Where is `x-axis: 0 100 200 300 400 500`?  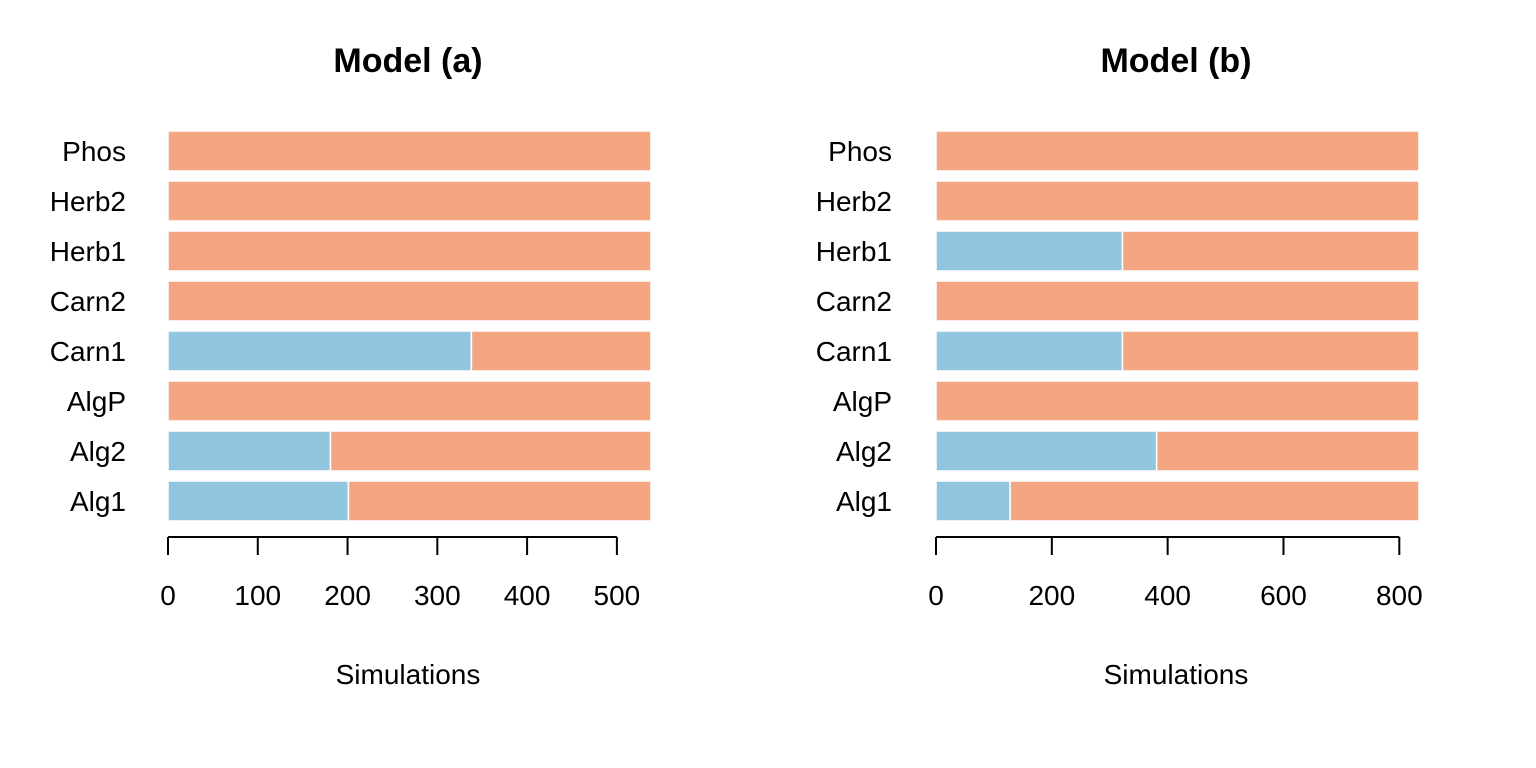
x-axis: 0 100 200 300 400 500 is located at coordinates (400, 573).